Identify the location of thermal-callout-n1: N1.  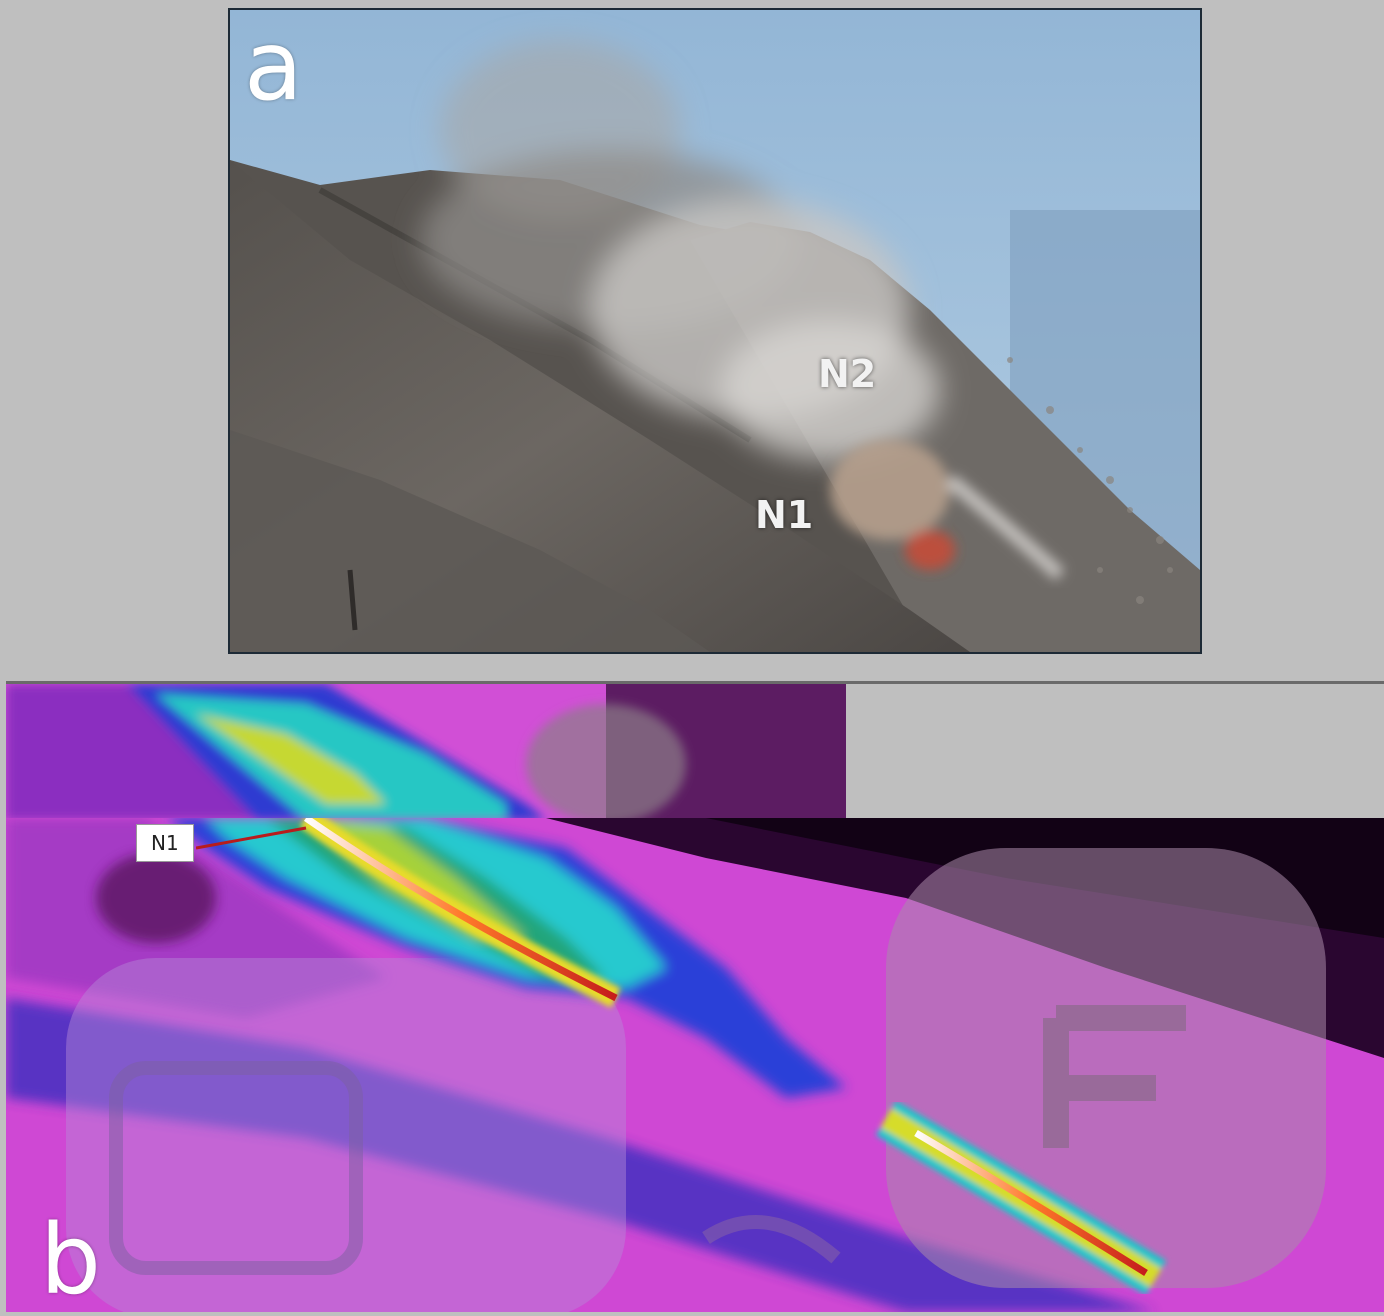
(165, 843).